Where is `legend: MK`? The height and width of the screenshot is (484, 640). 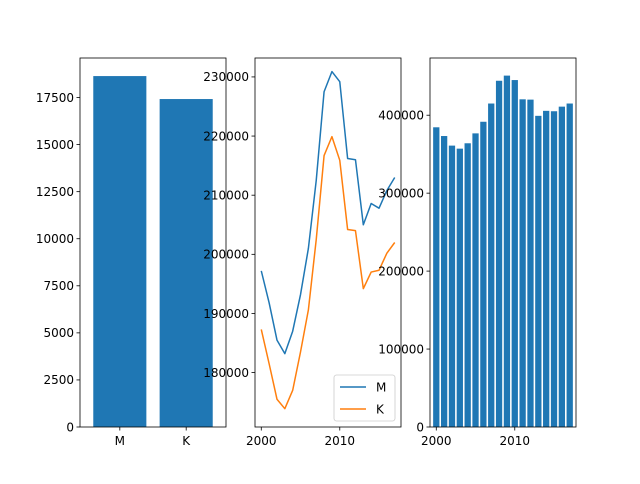 legend: MK is located at coordinates (364, 398).